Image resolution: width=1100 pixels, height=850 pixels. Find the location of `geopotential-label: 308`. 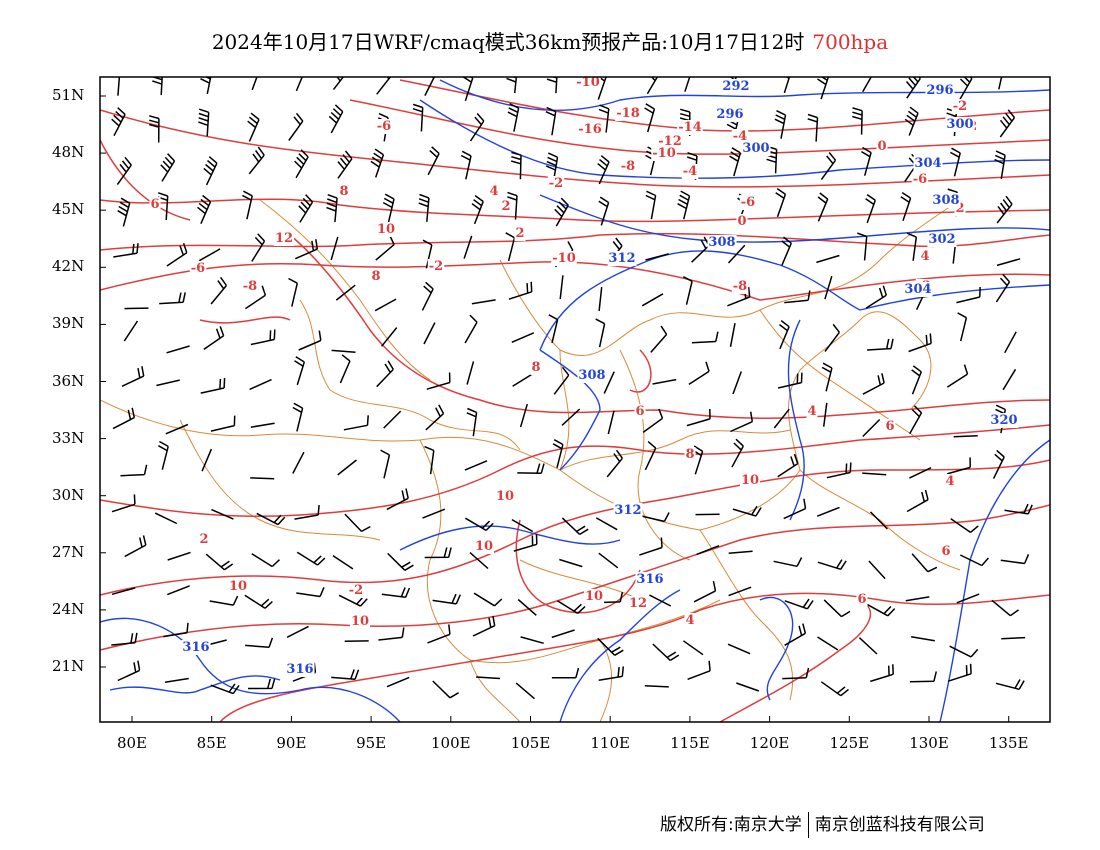

geopotential-label: 308 is located at coordinates (945, 200).